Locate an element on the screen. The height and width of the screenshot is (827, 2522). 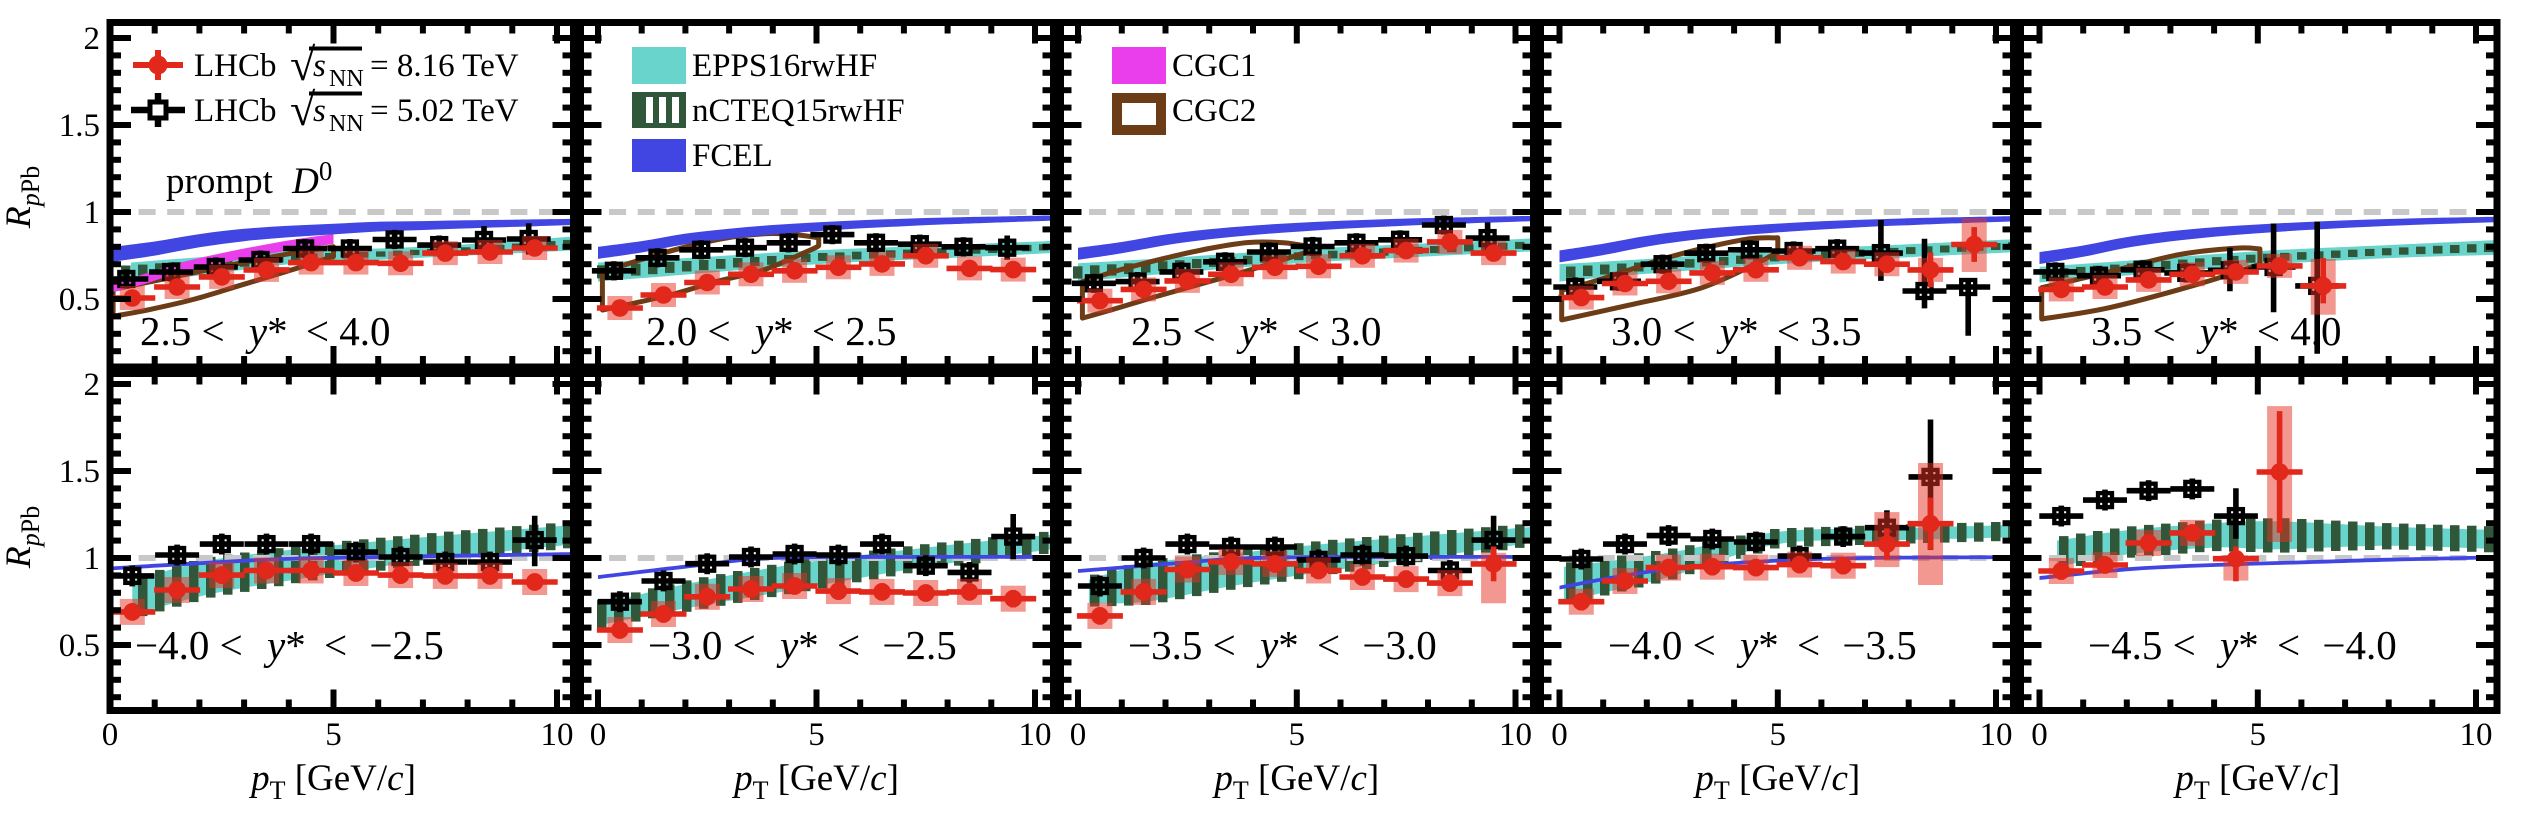
svg-text: −4.0 < y* < −2.5 is located at coordinates (289, 645).